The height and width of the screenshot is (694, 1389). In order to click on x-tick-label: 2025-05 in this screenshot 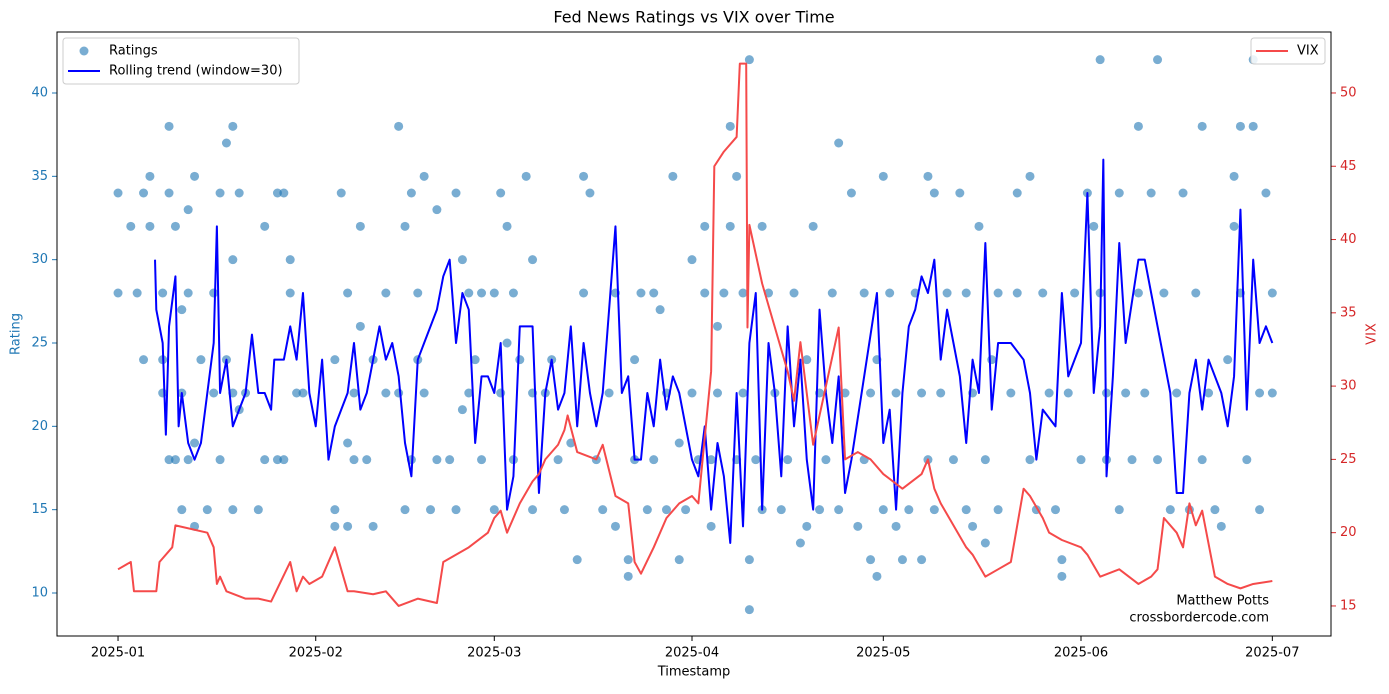, I will do `click(883, 653)`.